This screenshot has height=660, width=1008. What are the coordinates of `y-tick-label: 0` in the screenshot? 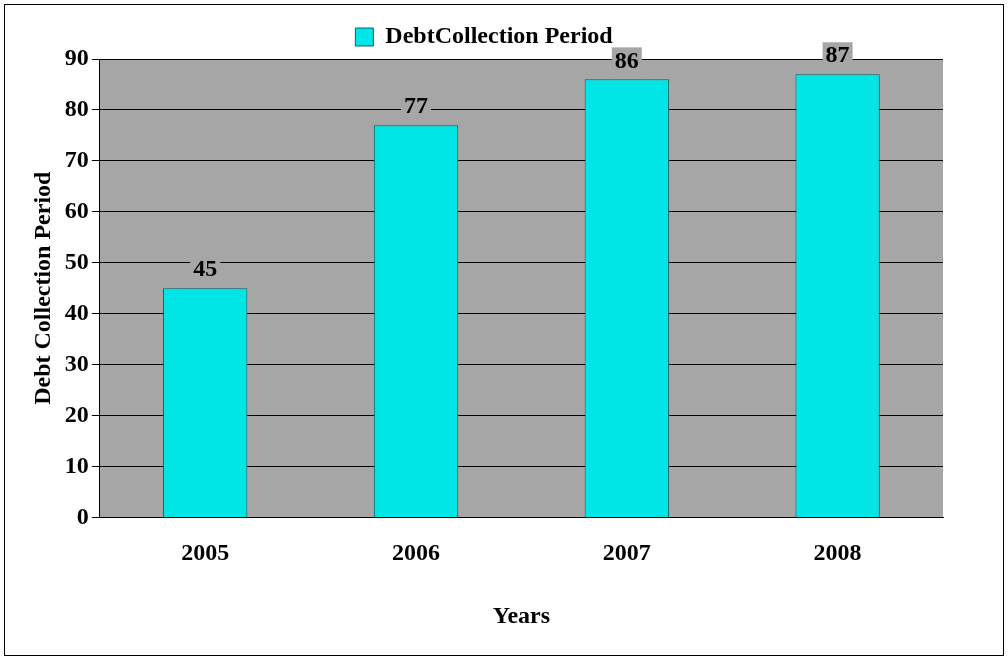 It's located at (82, 515).